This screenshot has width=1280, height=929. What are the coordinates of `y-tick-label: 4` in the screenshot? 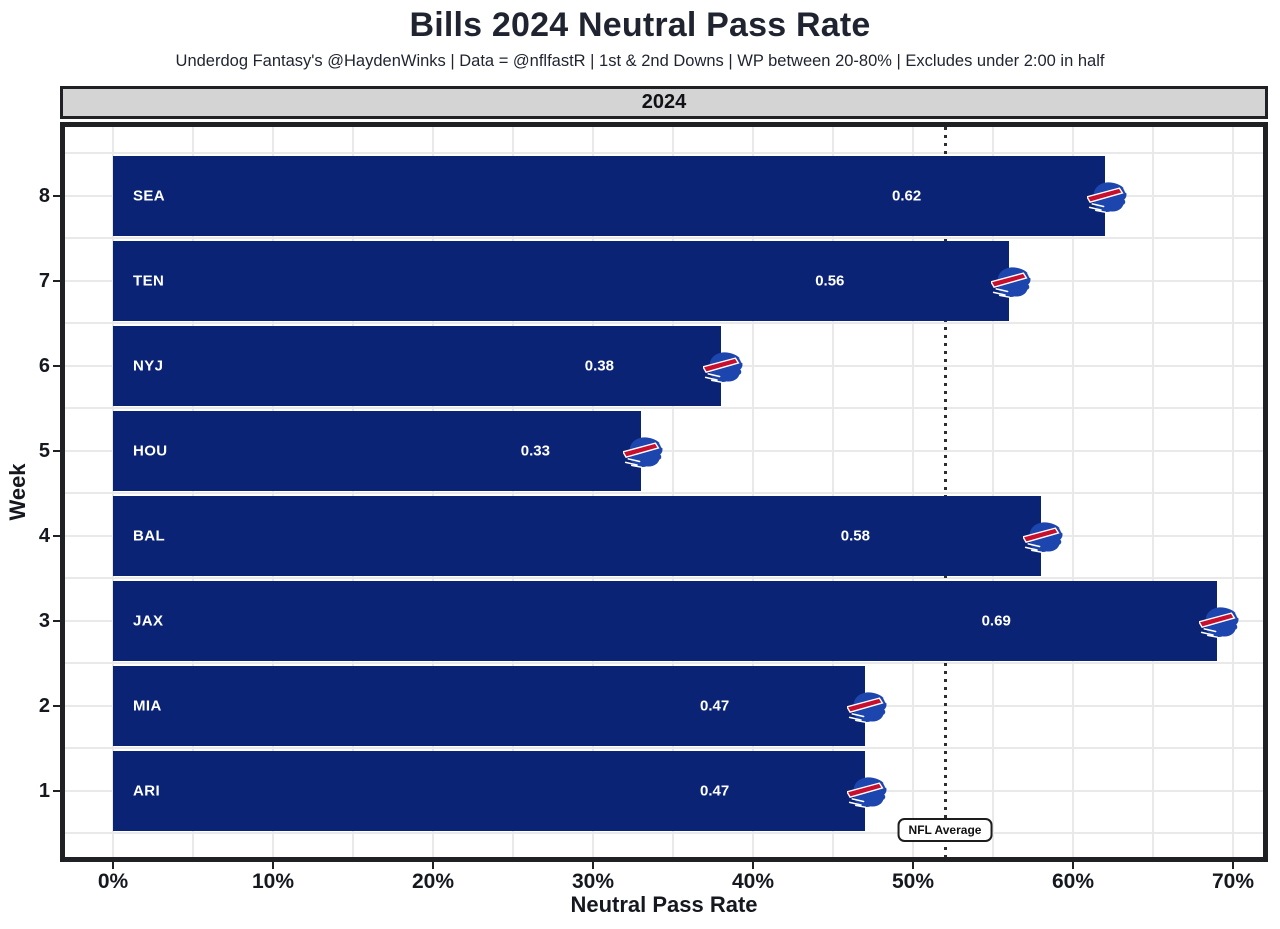 It's located at (44, 535).